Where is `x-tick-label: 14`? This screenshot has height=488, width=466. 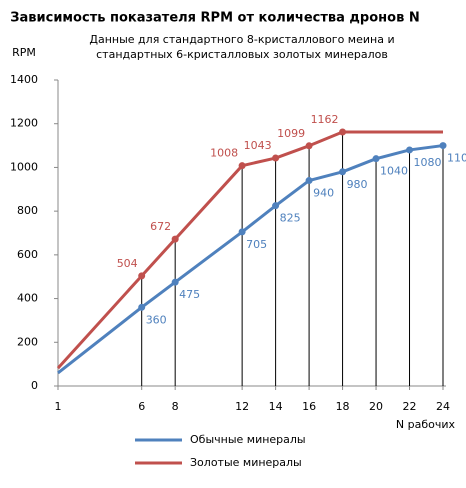 x-tick-label: 14 is located at coordinates (276, 406).